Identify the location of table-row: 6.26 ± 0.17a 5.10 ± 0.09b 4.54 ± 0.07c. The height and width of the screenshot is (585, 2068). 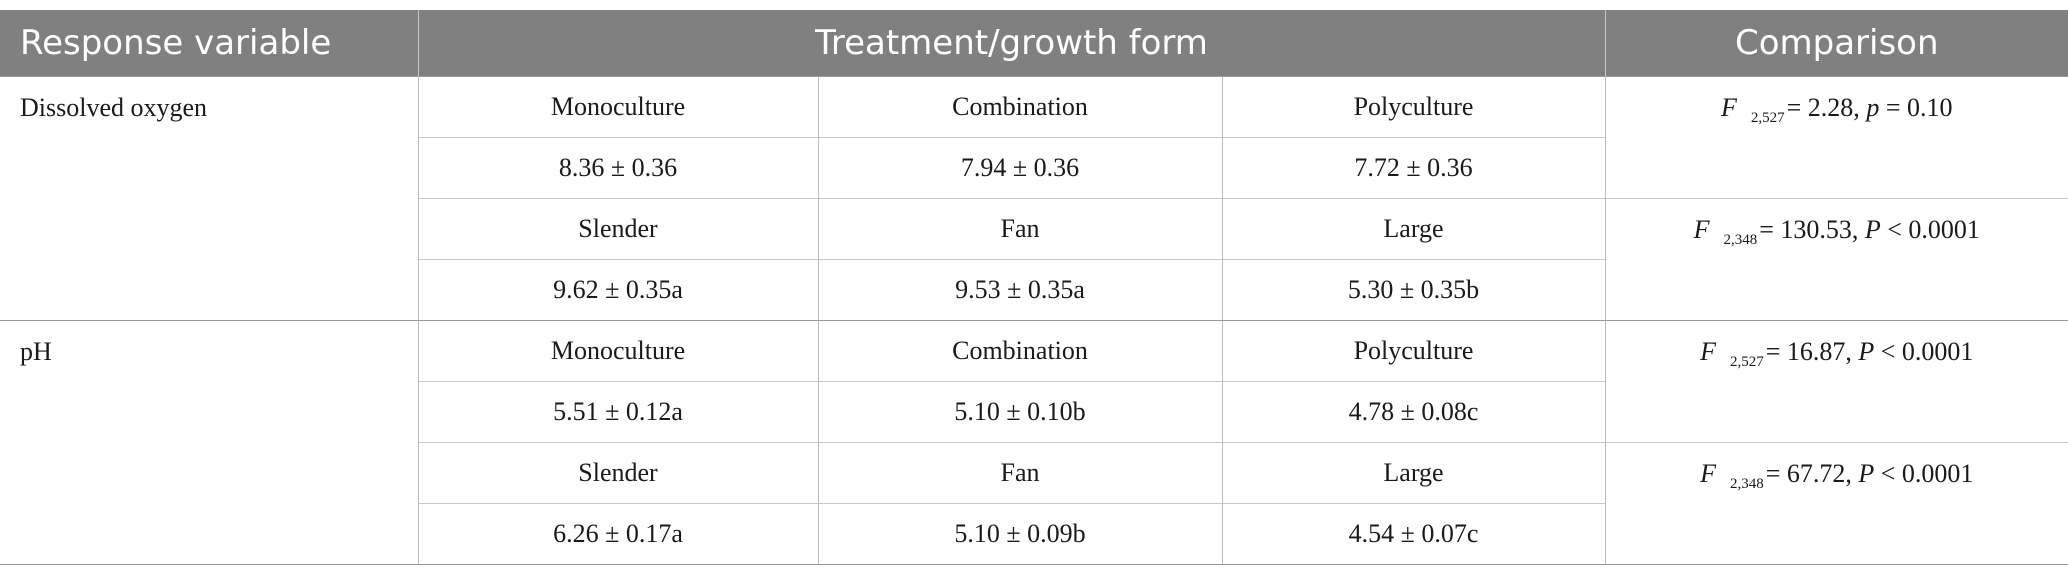
(1034, 534).